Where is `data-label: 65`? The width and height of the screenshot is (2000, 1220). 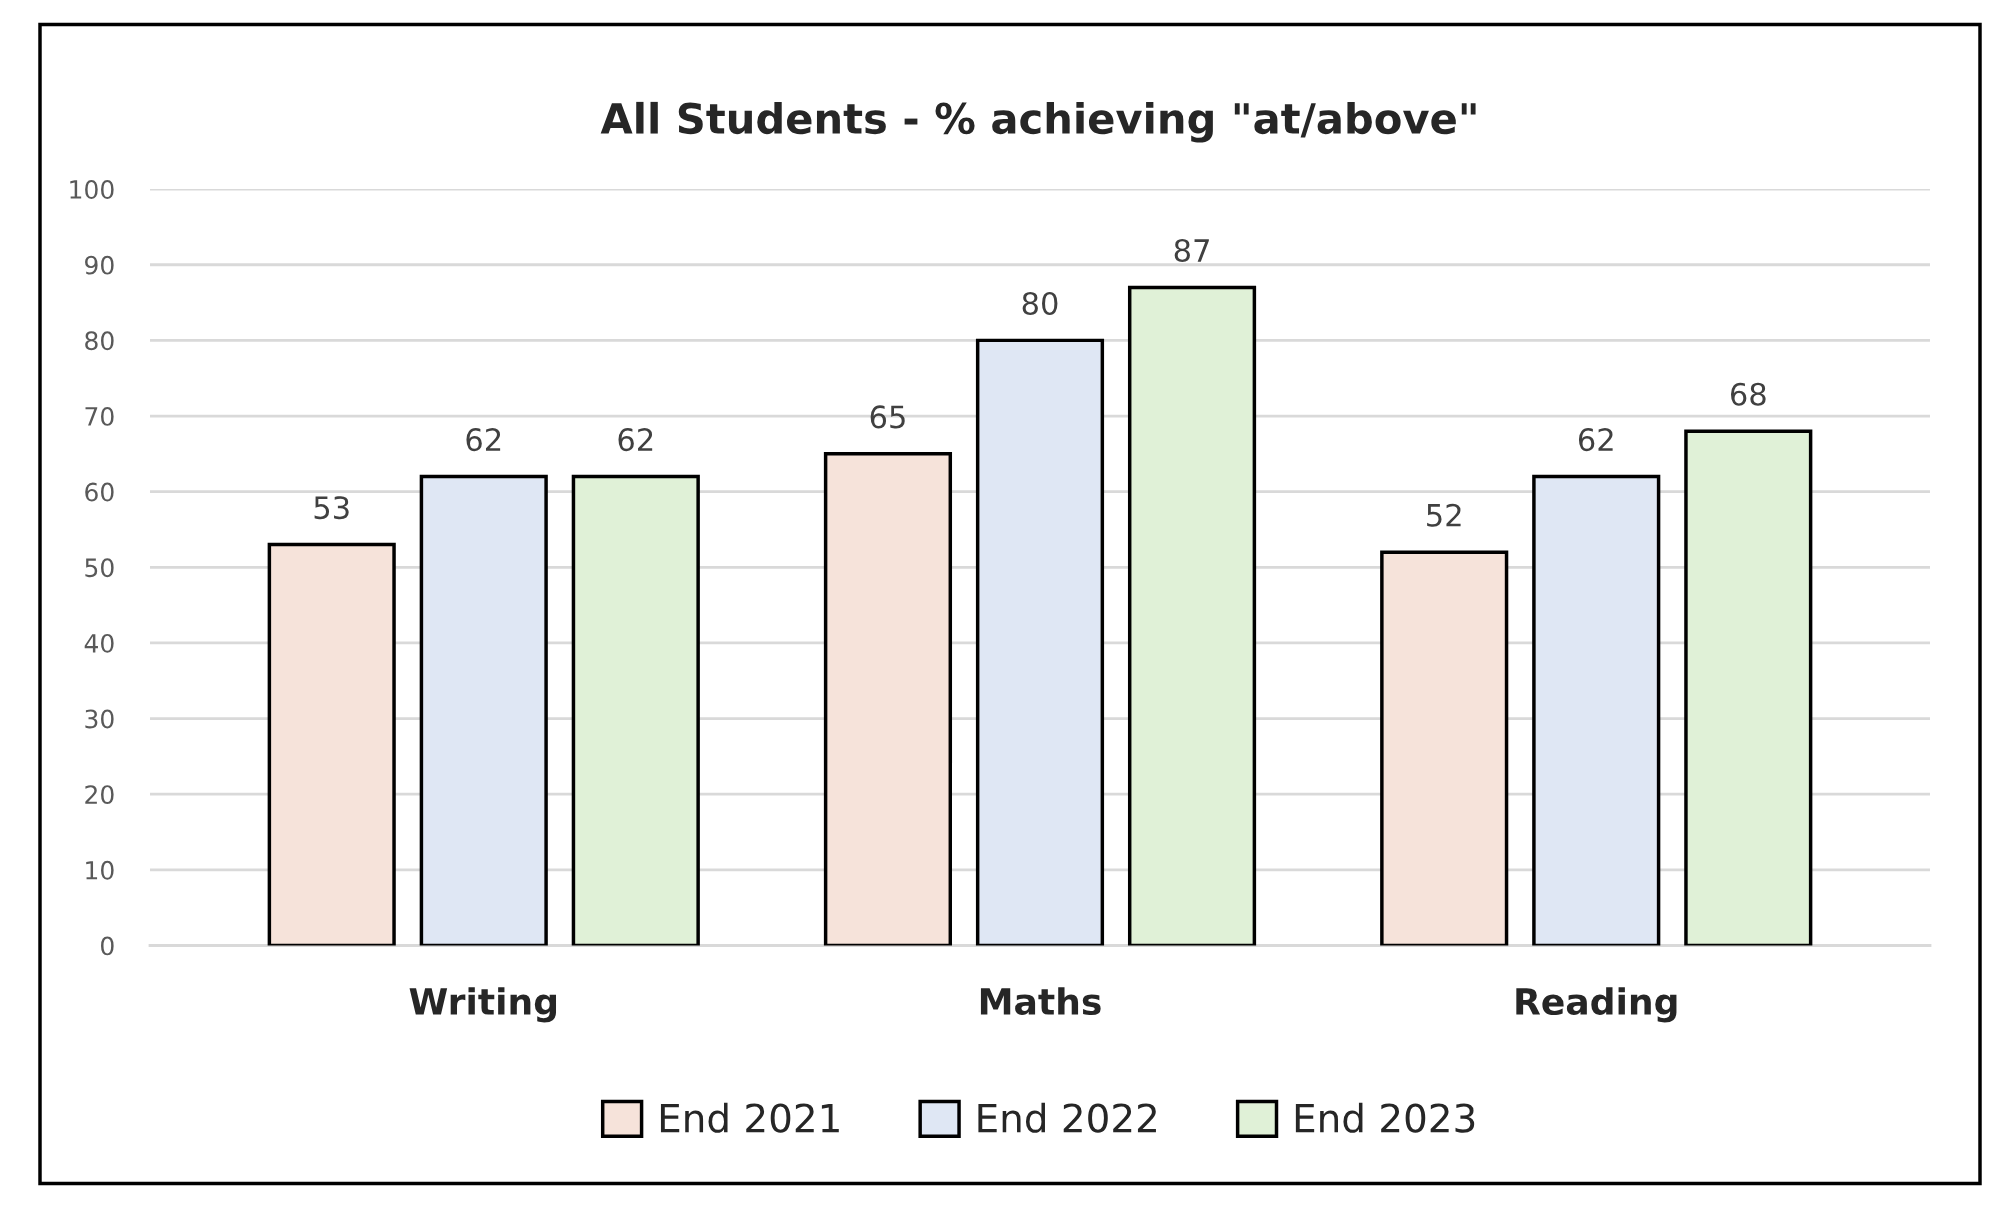 data-label: 65 is located at coordinates (887, 417).